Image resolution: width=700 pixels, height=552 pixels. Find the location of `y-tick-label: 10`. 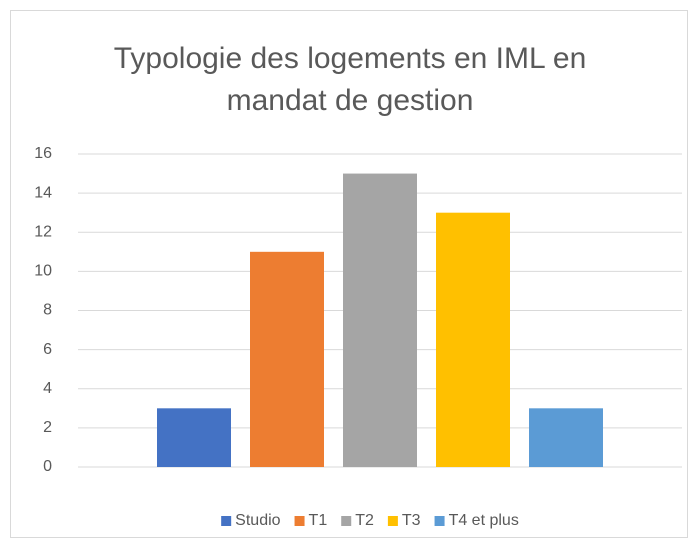

y-tick-label: 10 is located at coordinates (43, 271).